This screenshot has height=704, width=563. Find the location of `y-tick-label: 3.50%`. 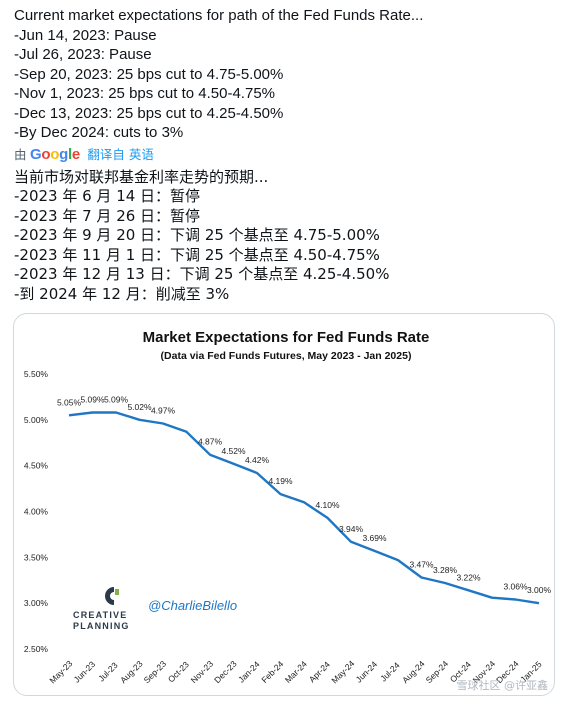

y-tick-label: 3.50% is located at coordinates (36, 557).